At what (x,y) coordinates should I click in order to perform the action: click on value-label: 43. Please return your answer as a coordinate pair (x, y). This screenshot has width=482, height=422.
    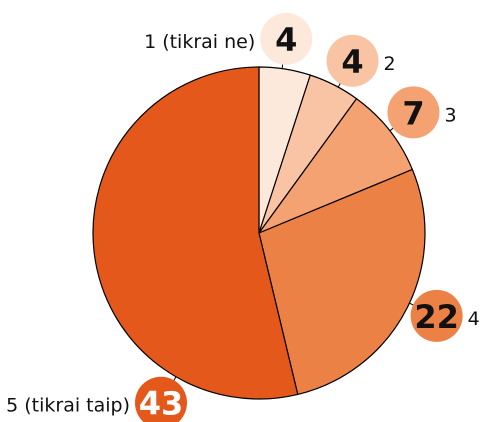
    Looking at the image, I should click on (161, 403).